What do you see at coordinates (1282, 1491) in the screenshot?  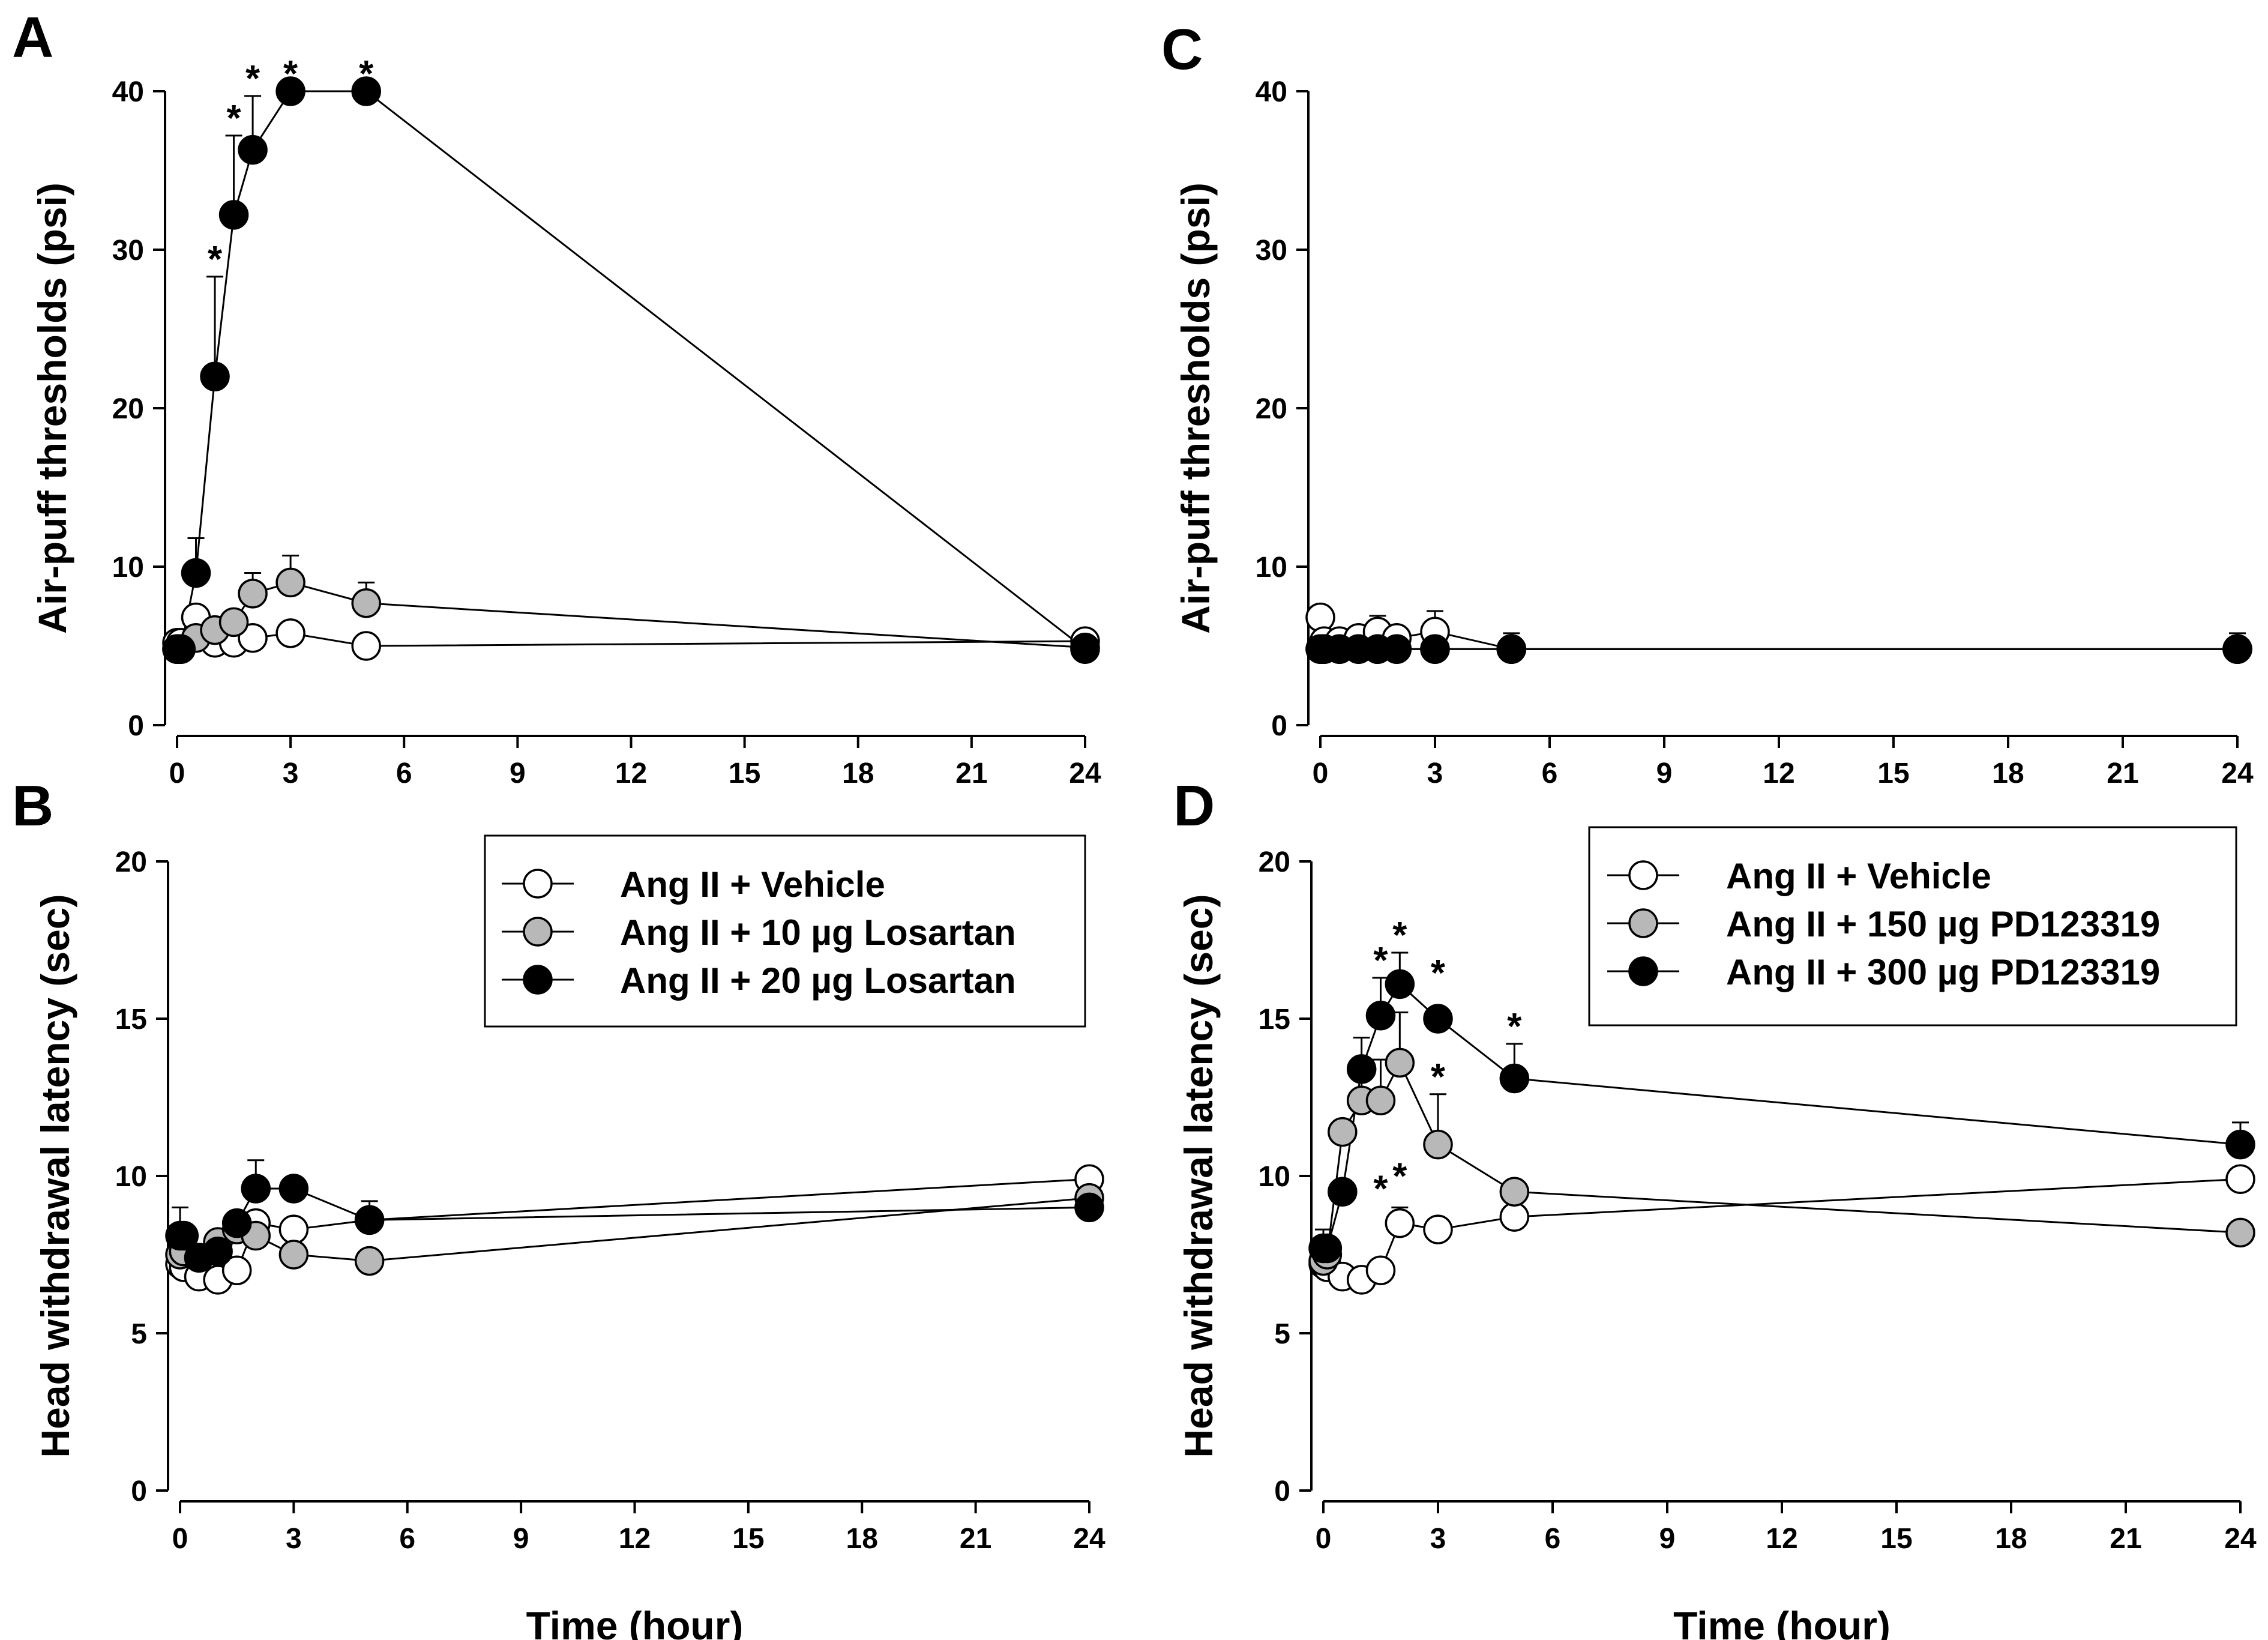 I see `y-tick-label: 0` at bounding box center [1282, 1491].